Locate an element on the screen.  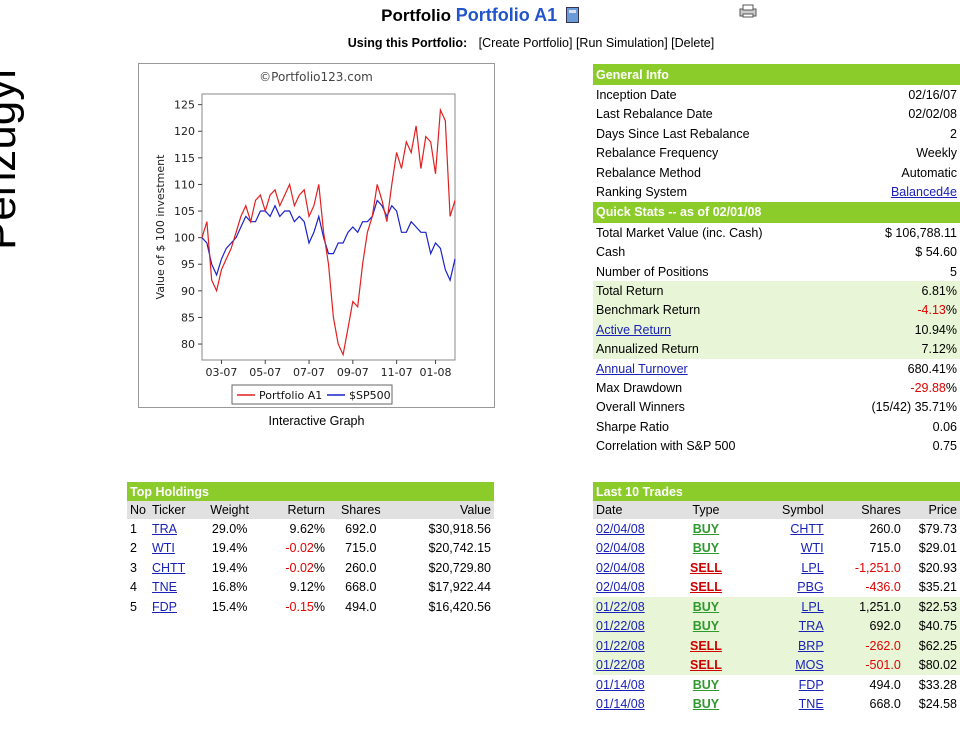
ticker-link: FDP is located at coordinates (164, 606).